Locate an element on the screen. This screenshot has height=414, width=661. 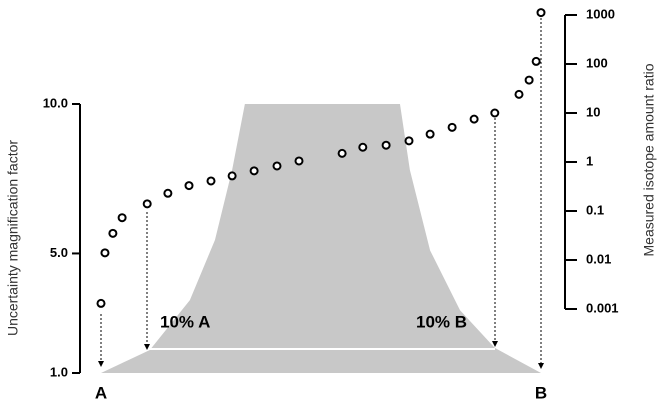
arrow-heads is located at coordinates (321, 355).